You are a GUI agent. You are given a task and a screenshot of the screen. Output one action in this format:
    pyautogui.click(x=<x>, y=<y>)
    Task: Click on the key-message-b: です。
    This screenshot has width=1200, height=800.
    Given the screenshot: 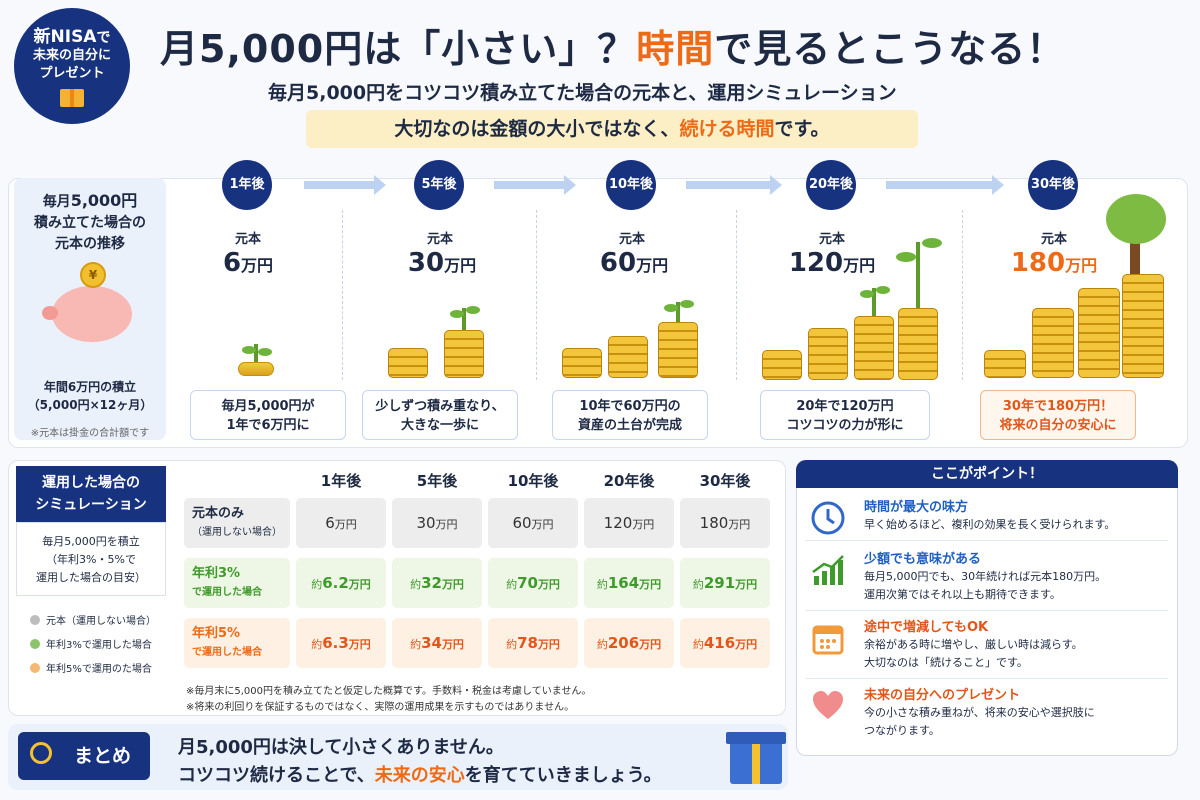 What is the action you would take?
    pyautogui.click(x=802, y=129)
    